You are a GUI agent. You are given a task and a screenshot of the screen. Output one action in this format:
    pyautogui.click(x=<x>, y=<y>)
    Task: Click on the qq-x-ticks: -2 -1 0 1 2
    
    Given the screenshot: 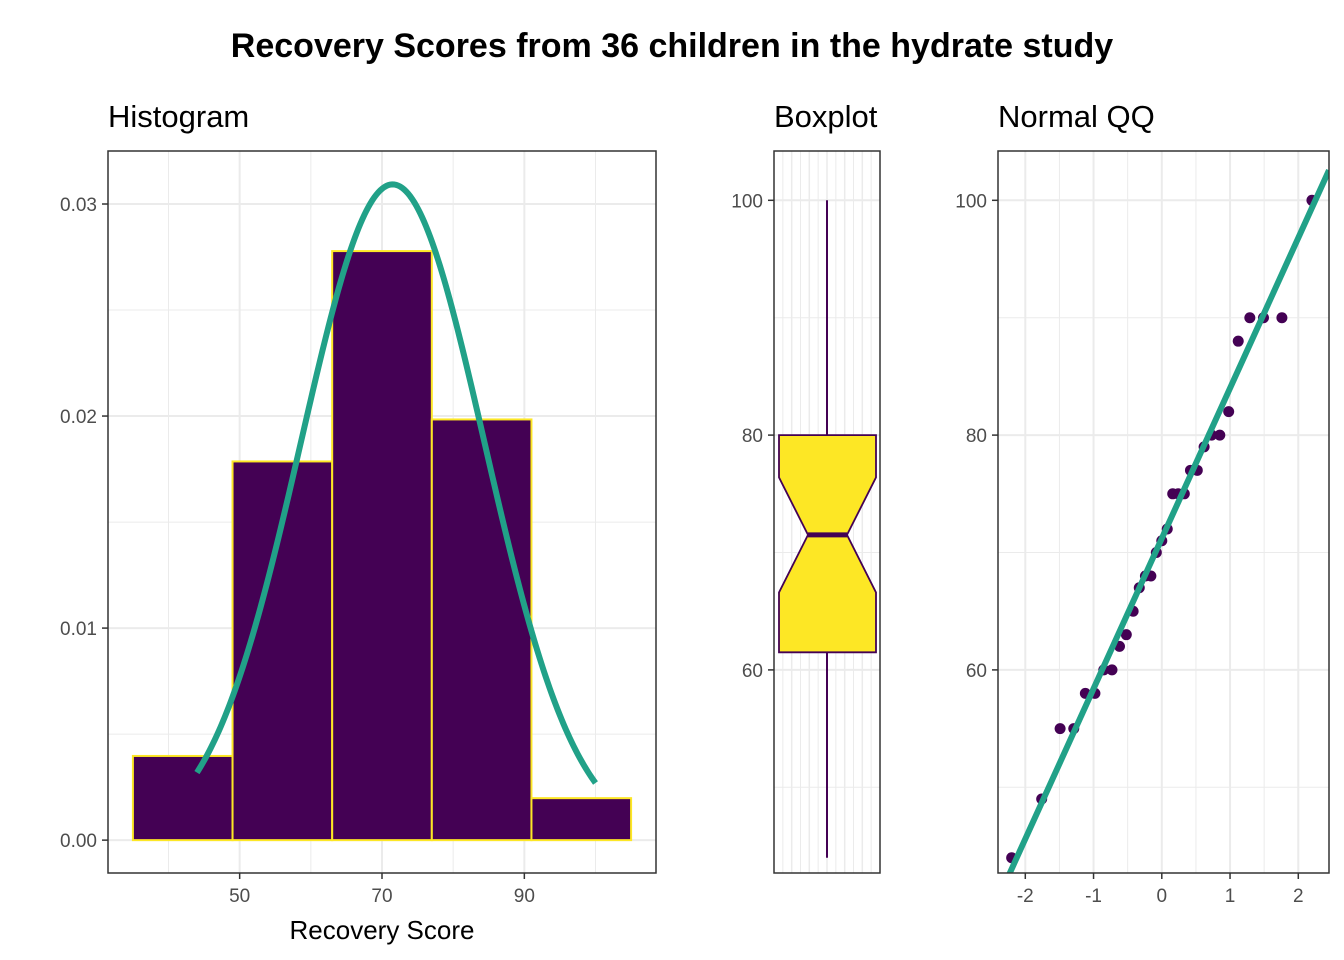 What is the action you would take?
    pyautogui.click(x=1160, y=890)
    